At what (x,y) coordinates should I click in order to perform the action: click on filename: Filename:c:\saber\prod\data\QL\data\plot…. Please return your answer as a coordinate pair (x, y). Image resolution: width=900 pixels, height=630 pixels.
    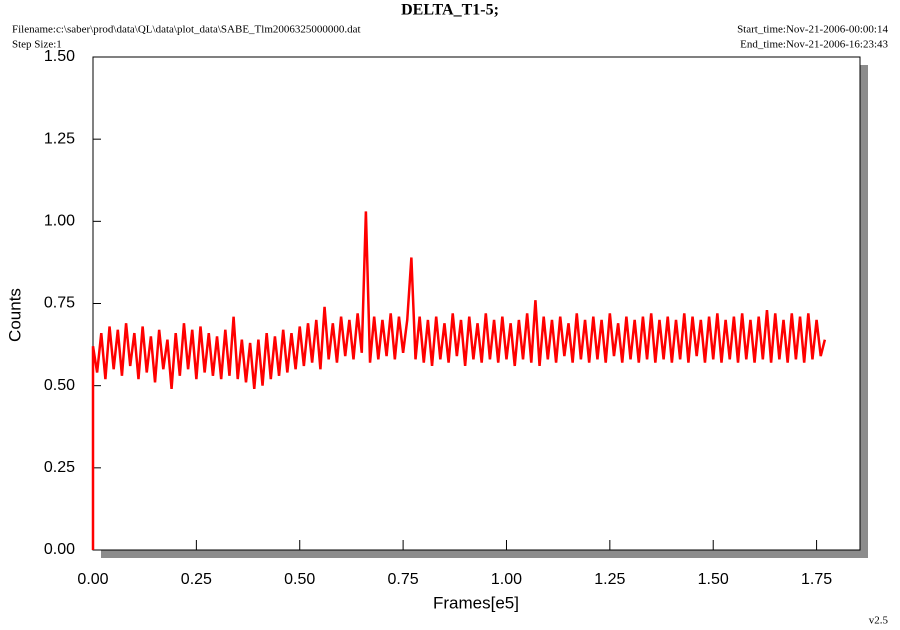
    Looking at the image, I should click on (186, 30).